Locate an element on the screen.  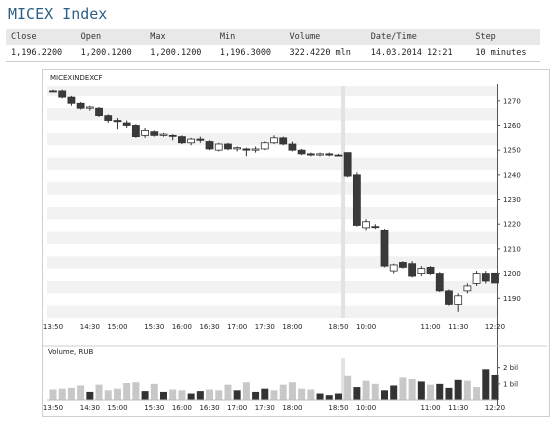
column-header: Close is located at coordinates (41, 37).